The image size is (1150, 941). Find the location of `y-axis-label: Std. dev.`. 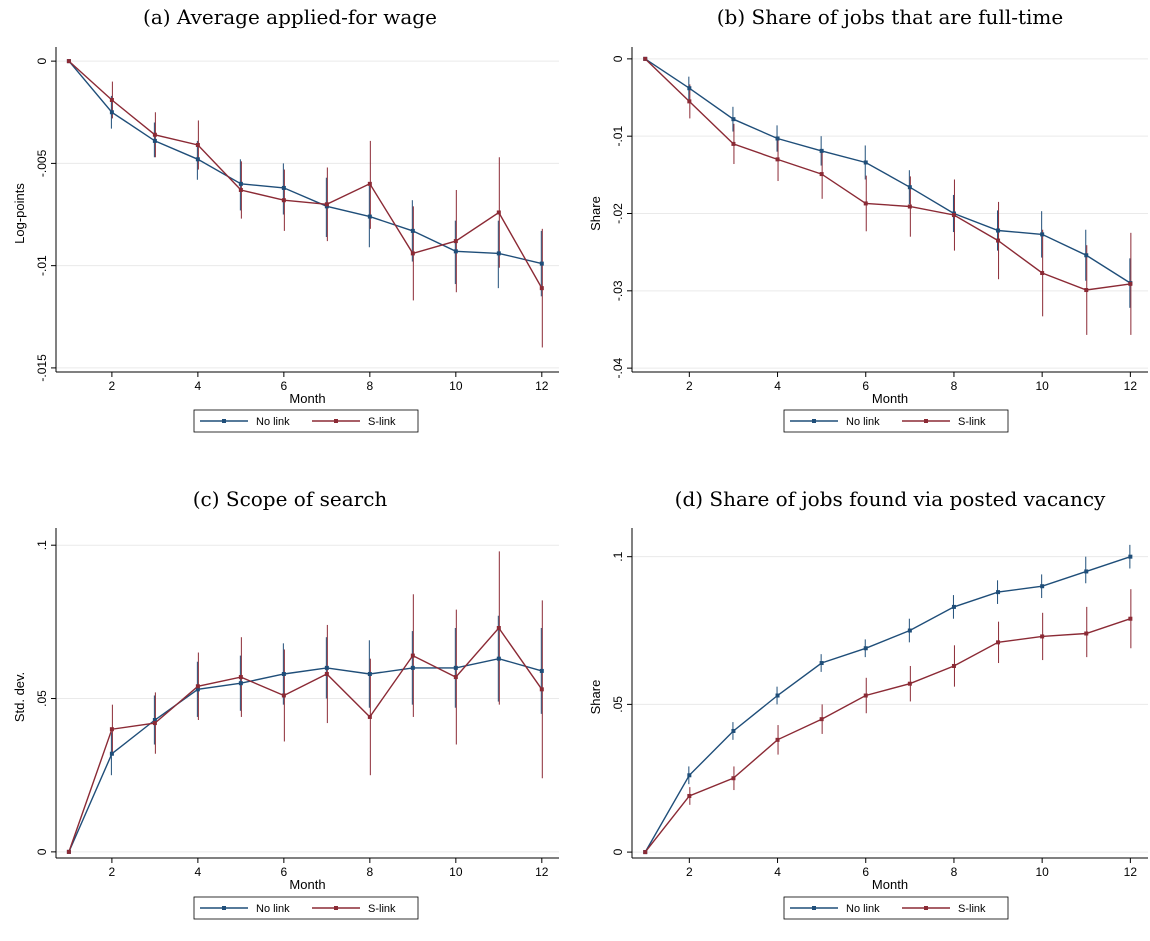

y-axis-label: Std. dev. is located at coordinates (19, 697).